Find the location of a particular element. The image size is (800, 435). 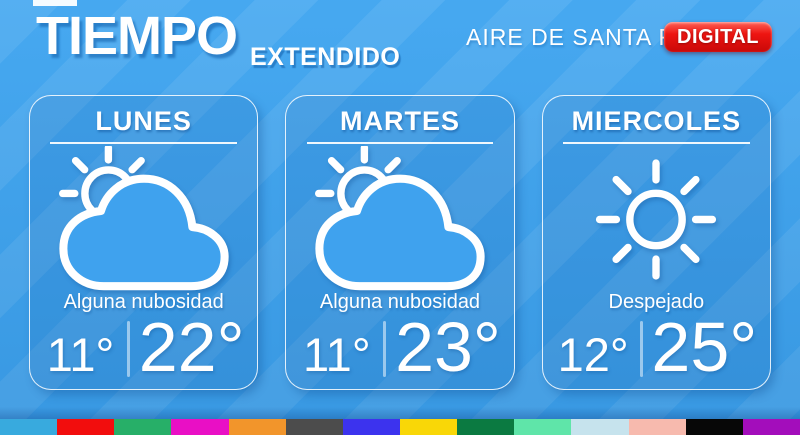

temp-max: 25° is located at coordinates (704, 347).